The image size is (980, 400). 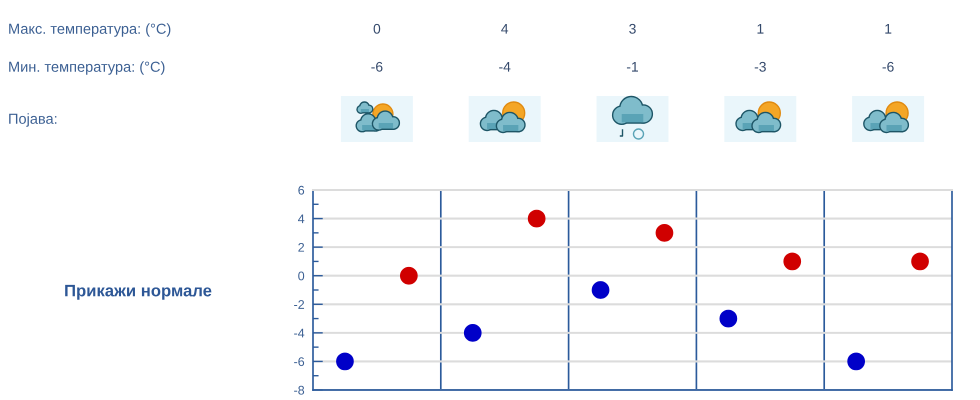 What do you see at coordinates (138, 292) in the screenshot?
I see `text: Прикажи нормале` at bounding box center [138, 292].